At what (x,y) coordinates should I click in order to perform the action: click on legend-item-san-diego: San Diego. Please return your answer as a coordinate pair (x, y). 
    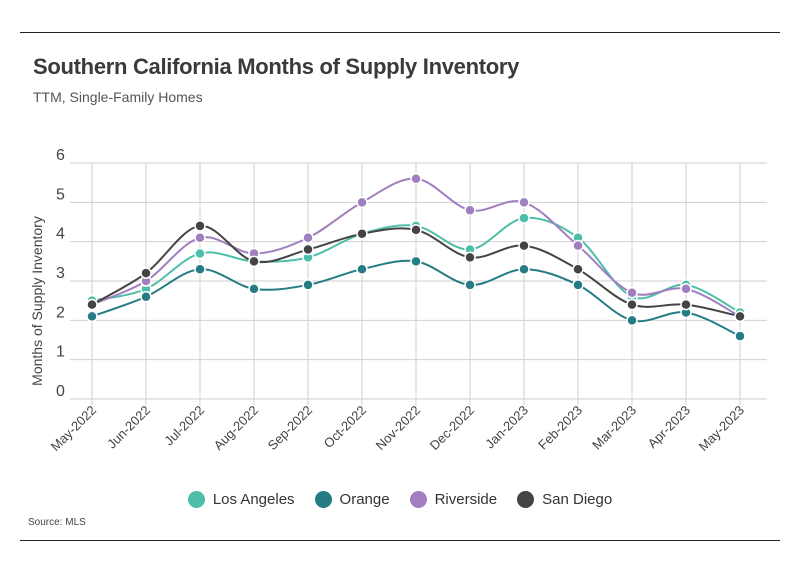
    Looking at the image, I should click on (564, 499).